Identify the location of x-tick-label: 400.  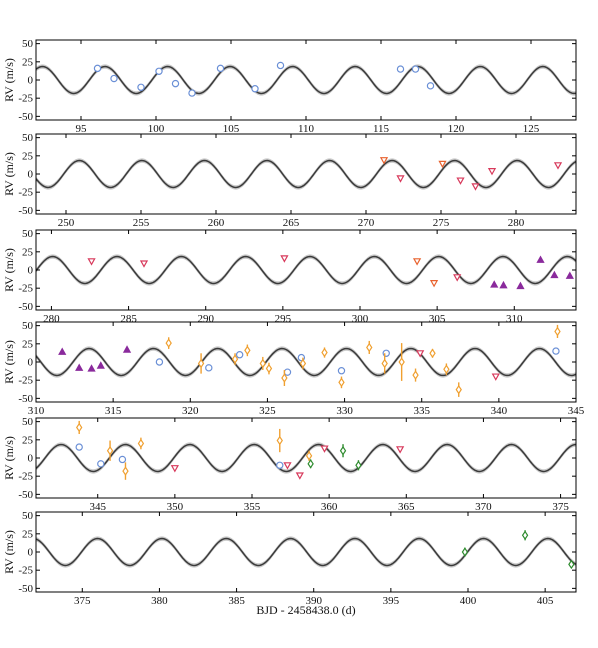
(468, 601).